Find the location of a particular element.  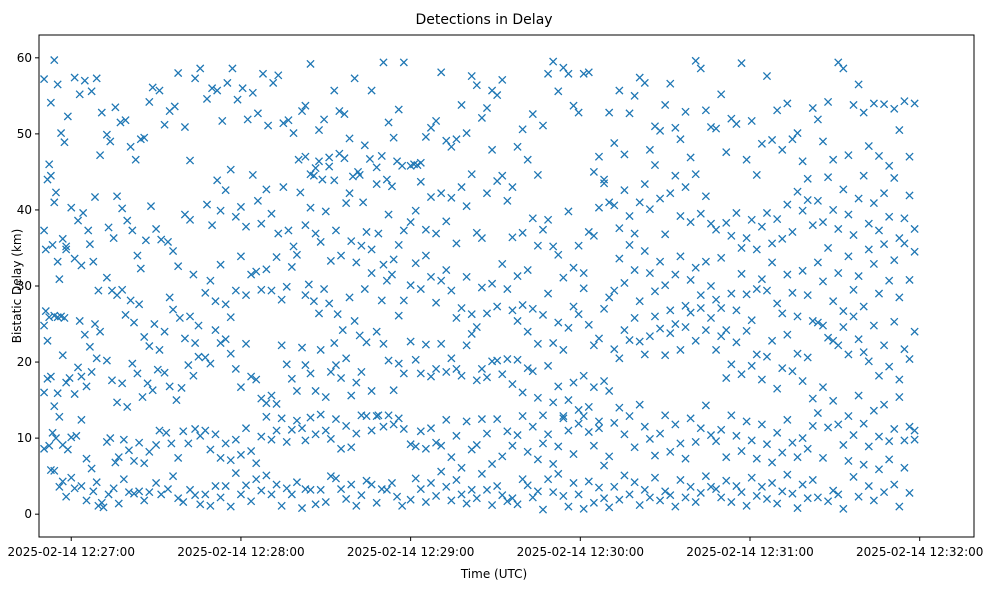

chart-title: Detections in Delay is located at coordinates (483, 20).